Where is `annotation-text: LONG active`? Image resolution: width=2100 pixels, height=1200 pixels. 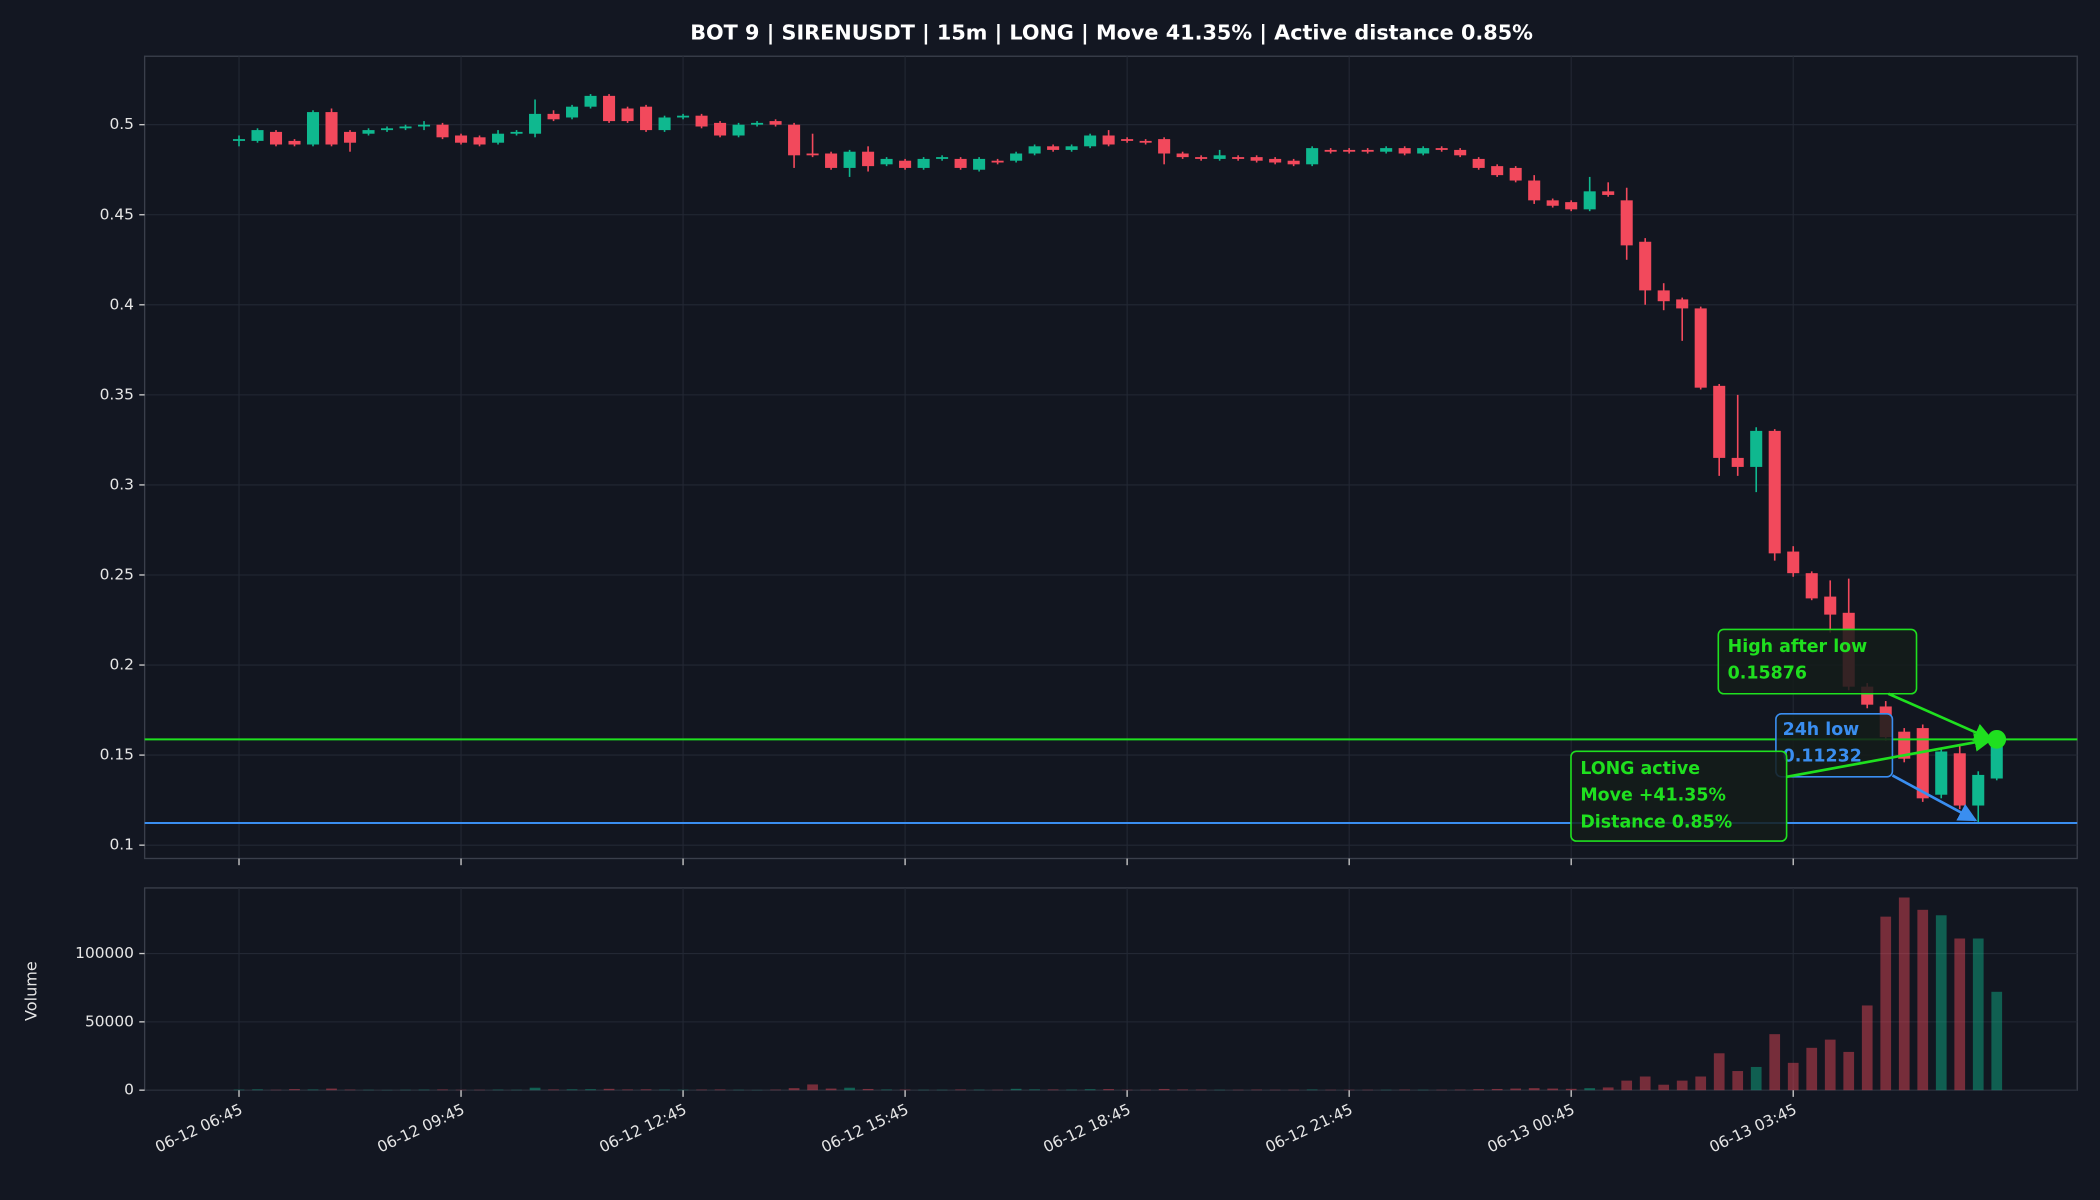
annotation-text: LONG active is located at coordinates (1640, 769).